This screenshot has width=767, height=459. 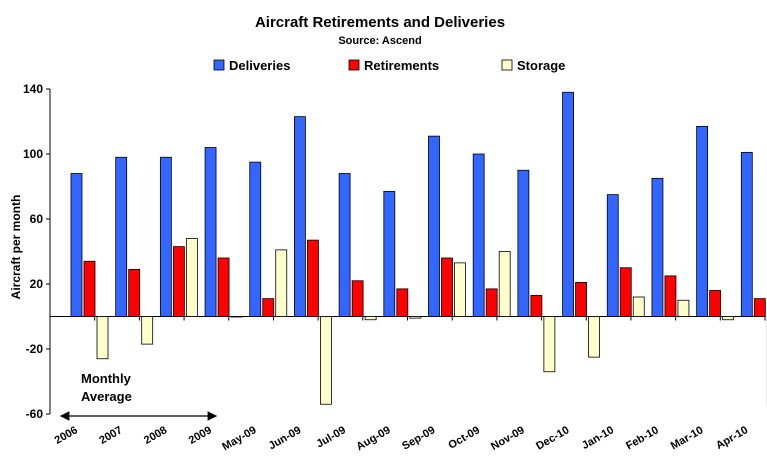 I want to click on chart-title: Aircraft Retirements and Deliveries, so click(x=380, y=22).